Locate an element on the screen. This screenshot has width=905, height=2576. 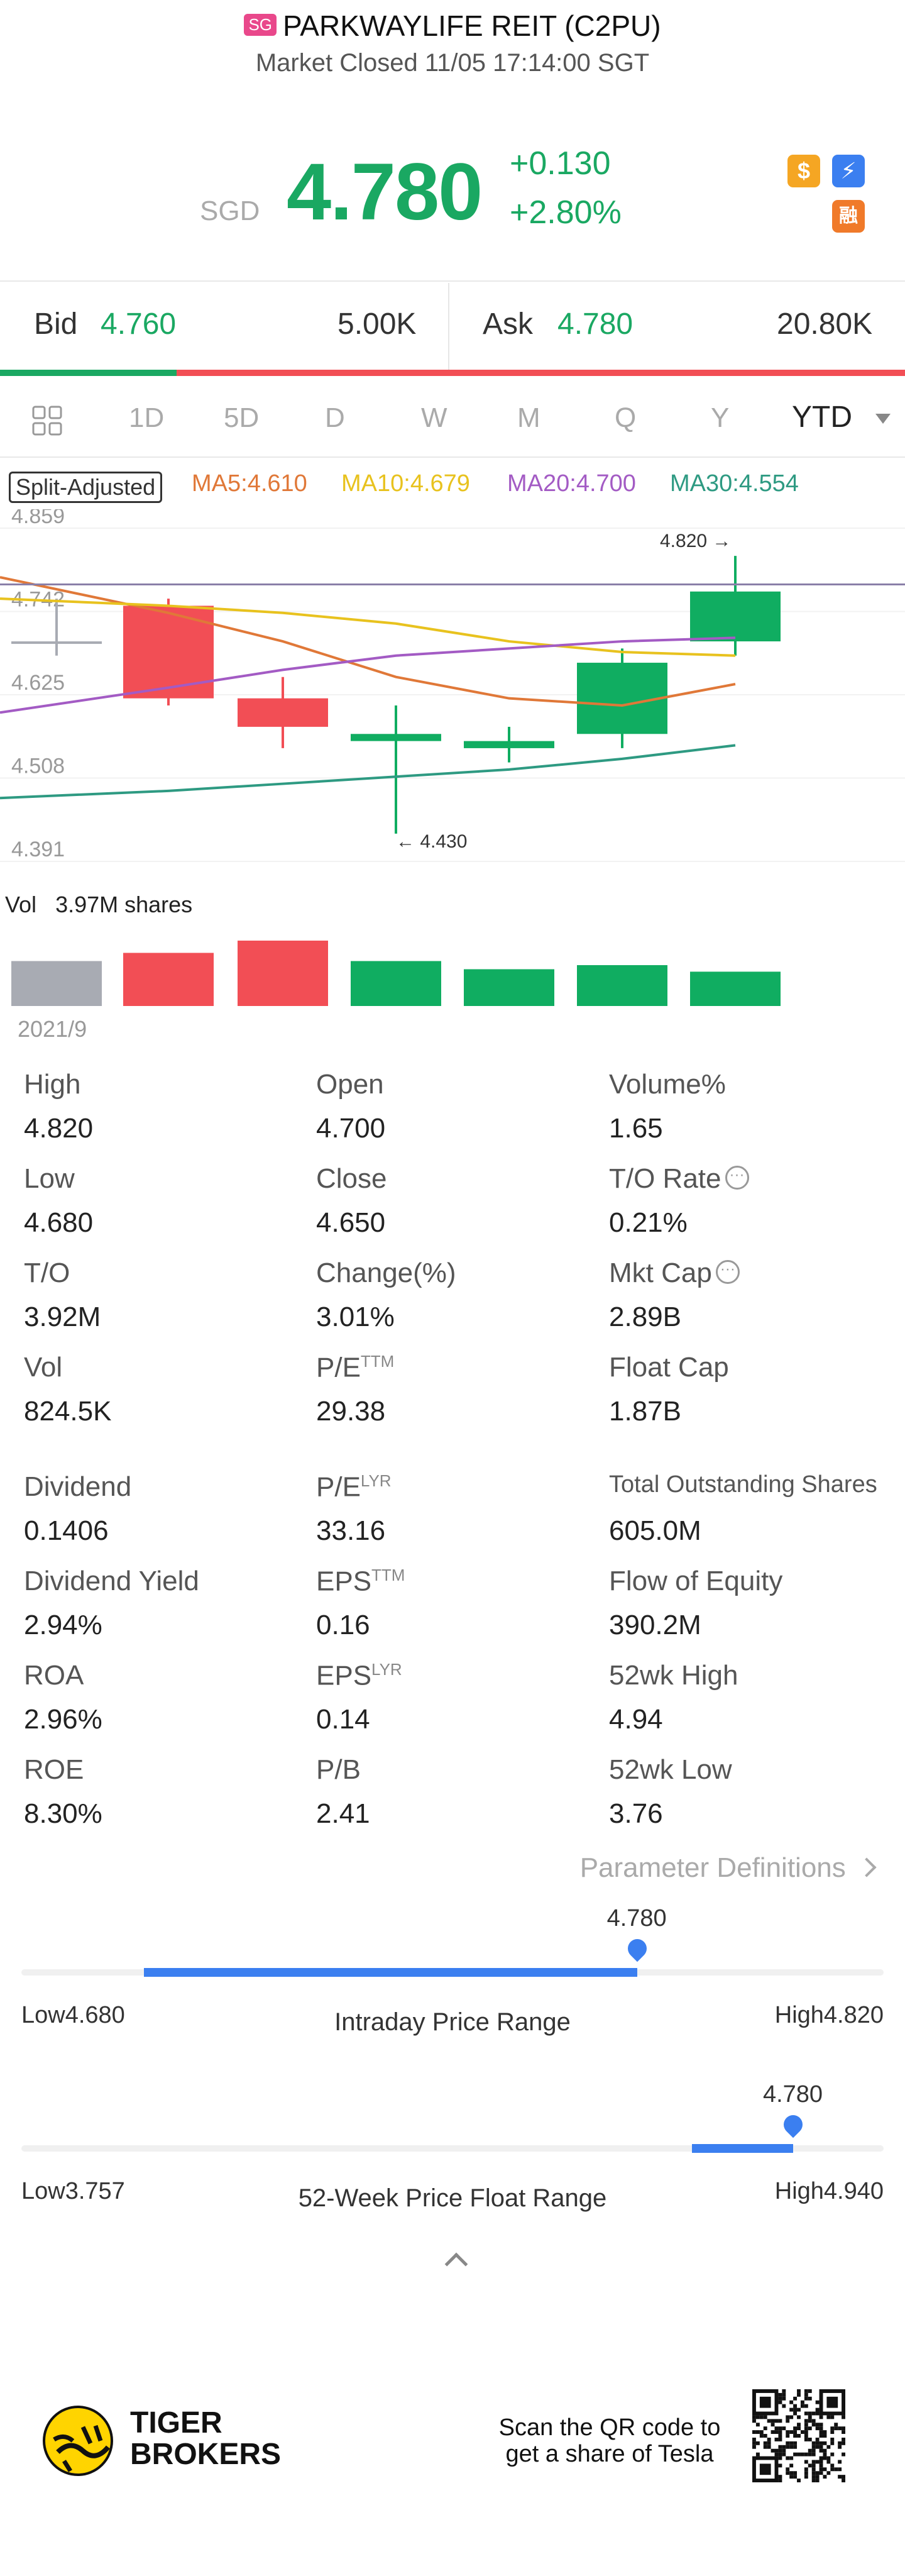
stat-label: EPSLYR is located at coordinates (359, 1675).